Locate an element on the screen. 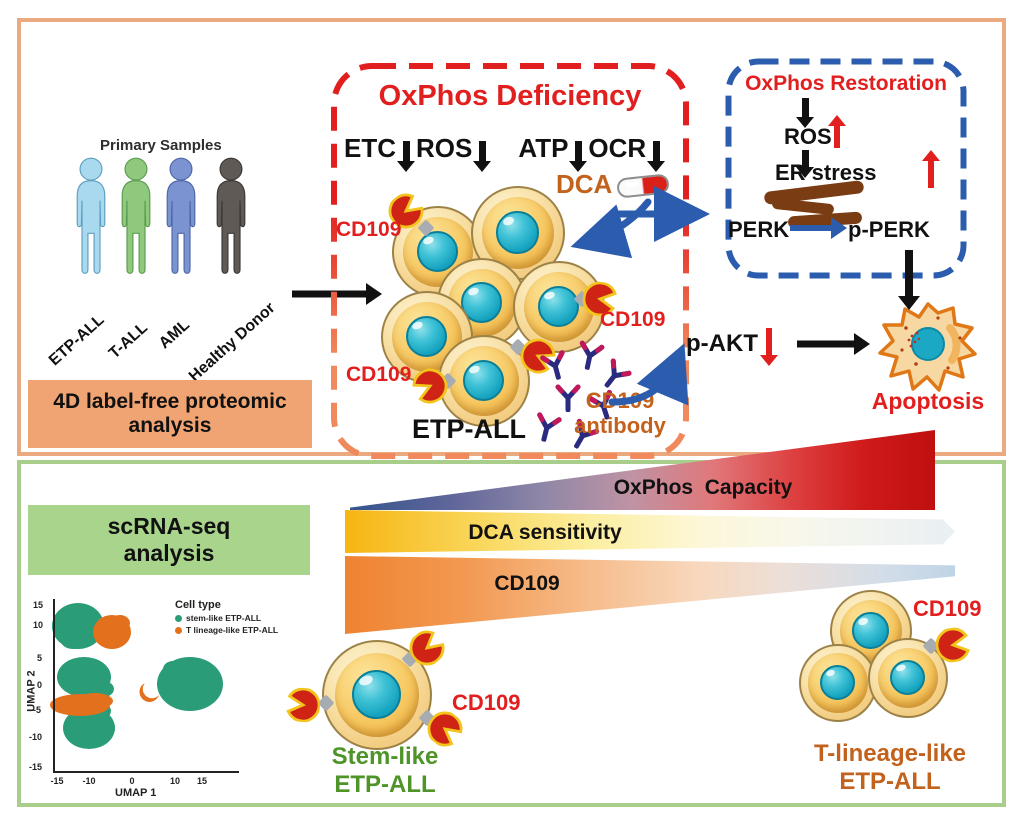 This screenshot has width=1024, height=828. umap-ytick: -5 is located at coordinates (37, 710).